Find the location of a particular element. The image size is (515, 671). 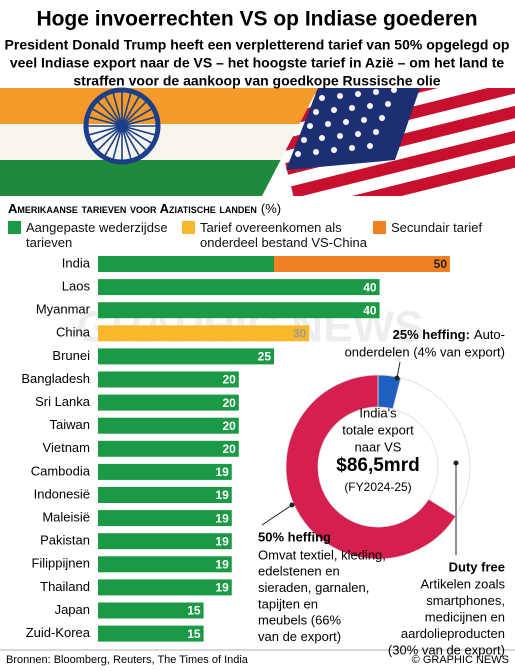

data-label: 25 is located at coordinates (265, 357).